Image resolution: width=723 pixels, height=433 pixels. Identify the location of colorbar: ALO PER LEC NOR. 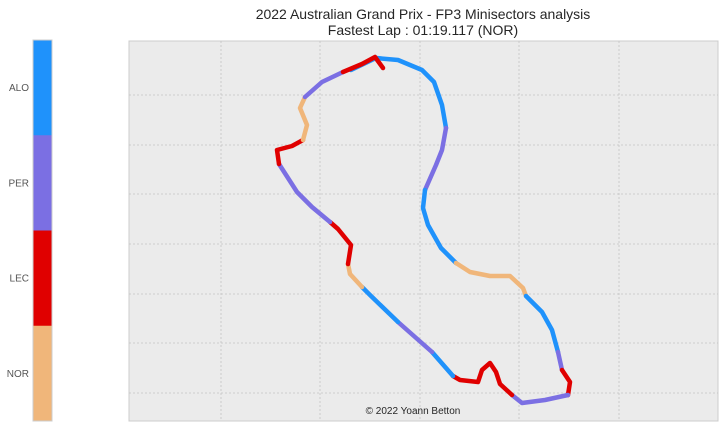
(30, 230).